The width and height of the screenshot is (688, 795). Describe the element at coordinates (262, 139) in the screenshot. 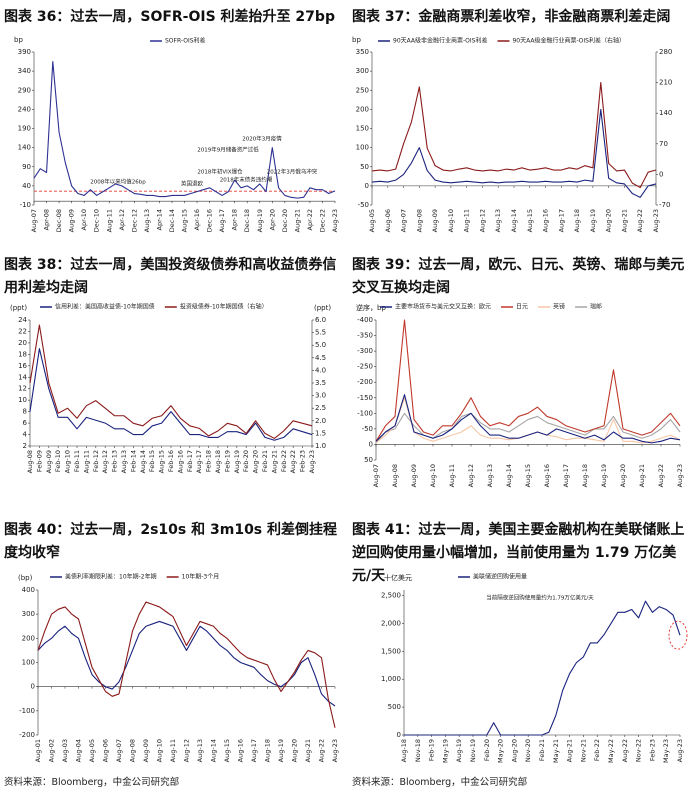

I see `annotation: 2020年3月疫情` at that location.